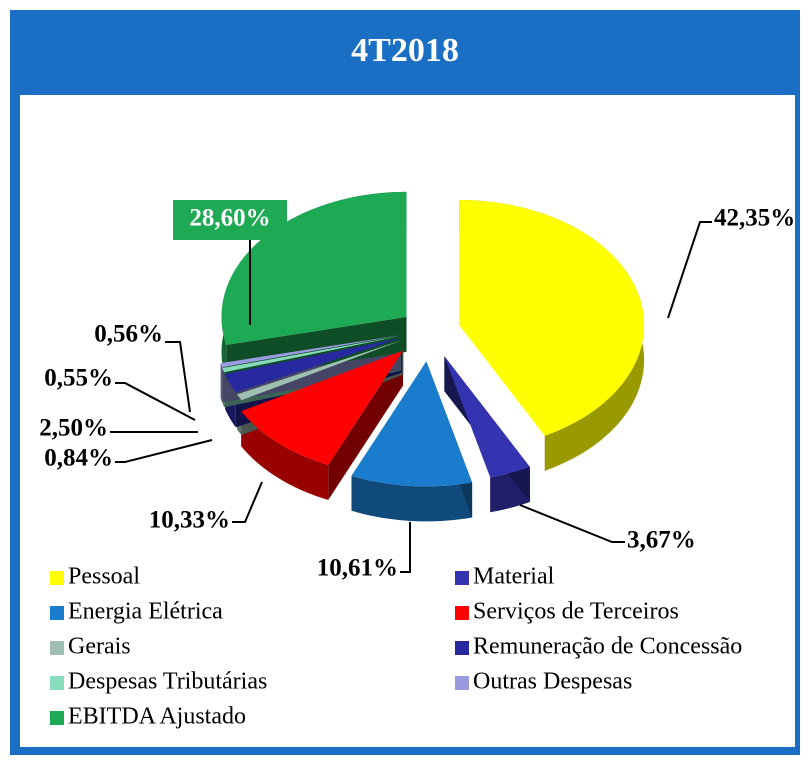 Image resolution: width=810 pixels, height=770 pixels. I want to click on chart-title: 4T2018, so click(405, 50).